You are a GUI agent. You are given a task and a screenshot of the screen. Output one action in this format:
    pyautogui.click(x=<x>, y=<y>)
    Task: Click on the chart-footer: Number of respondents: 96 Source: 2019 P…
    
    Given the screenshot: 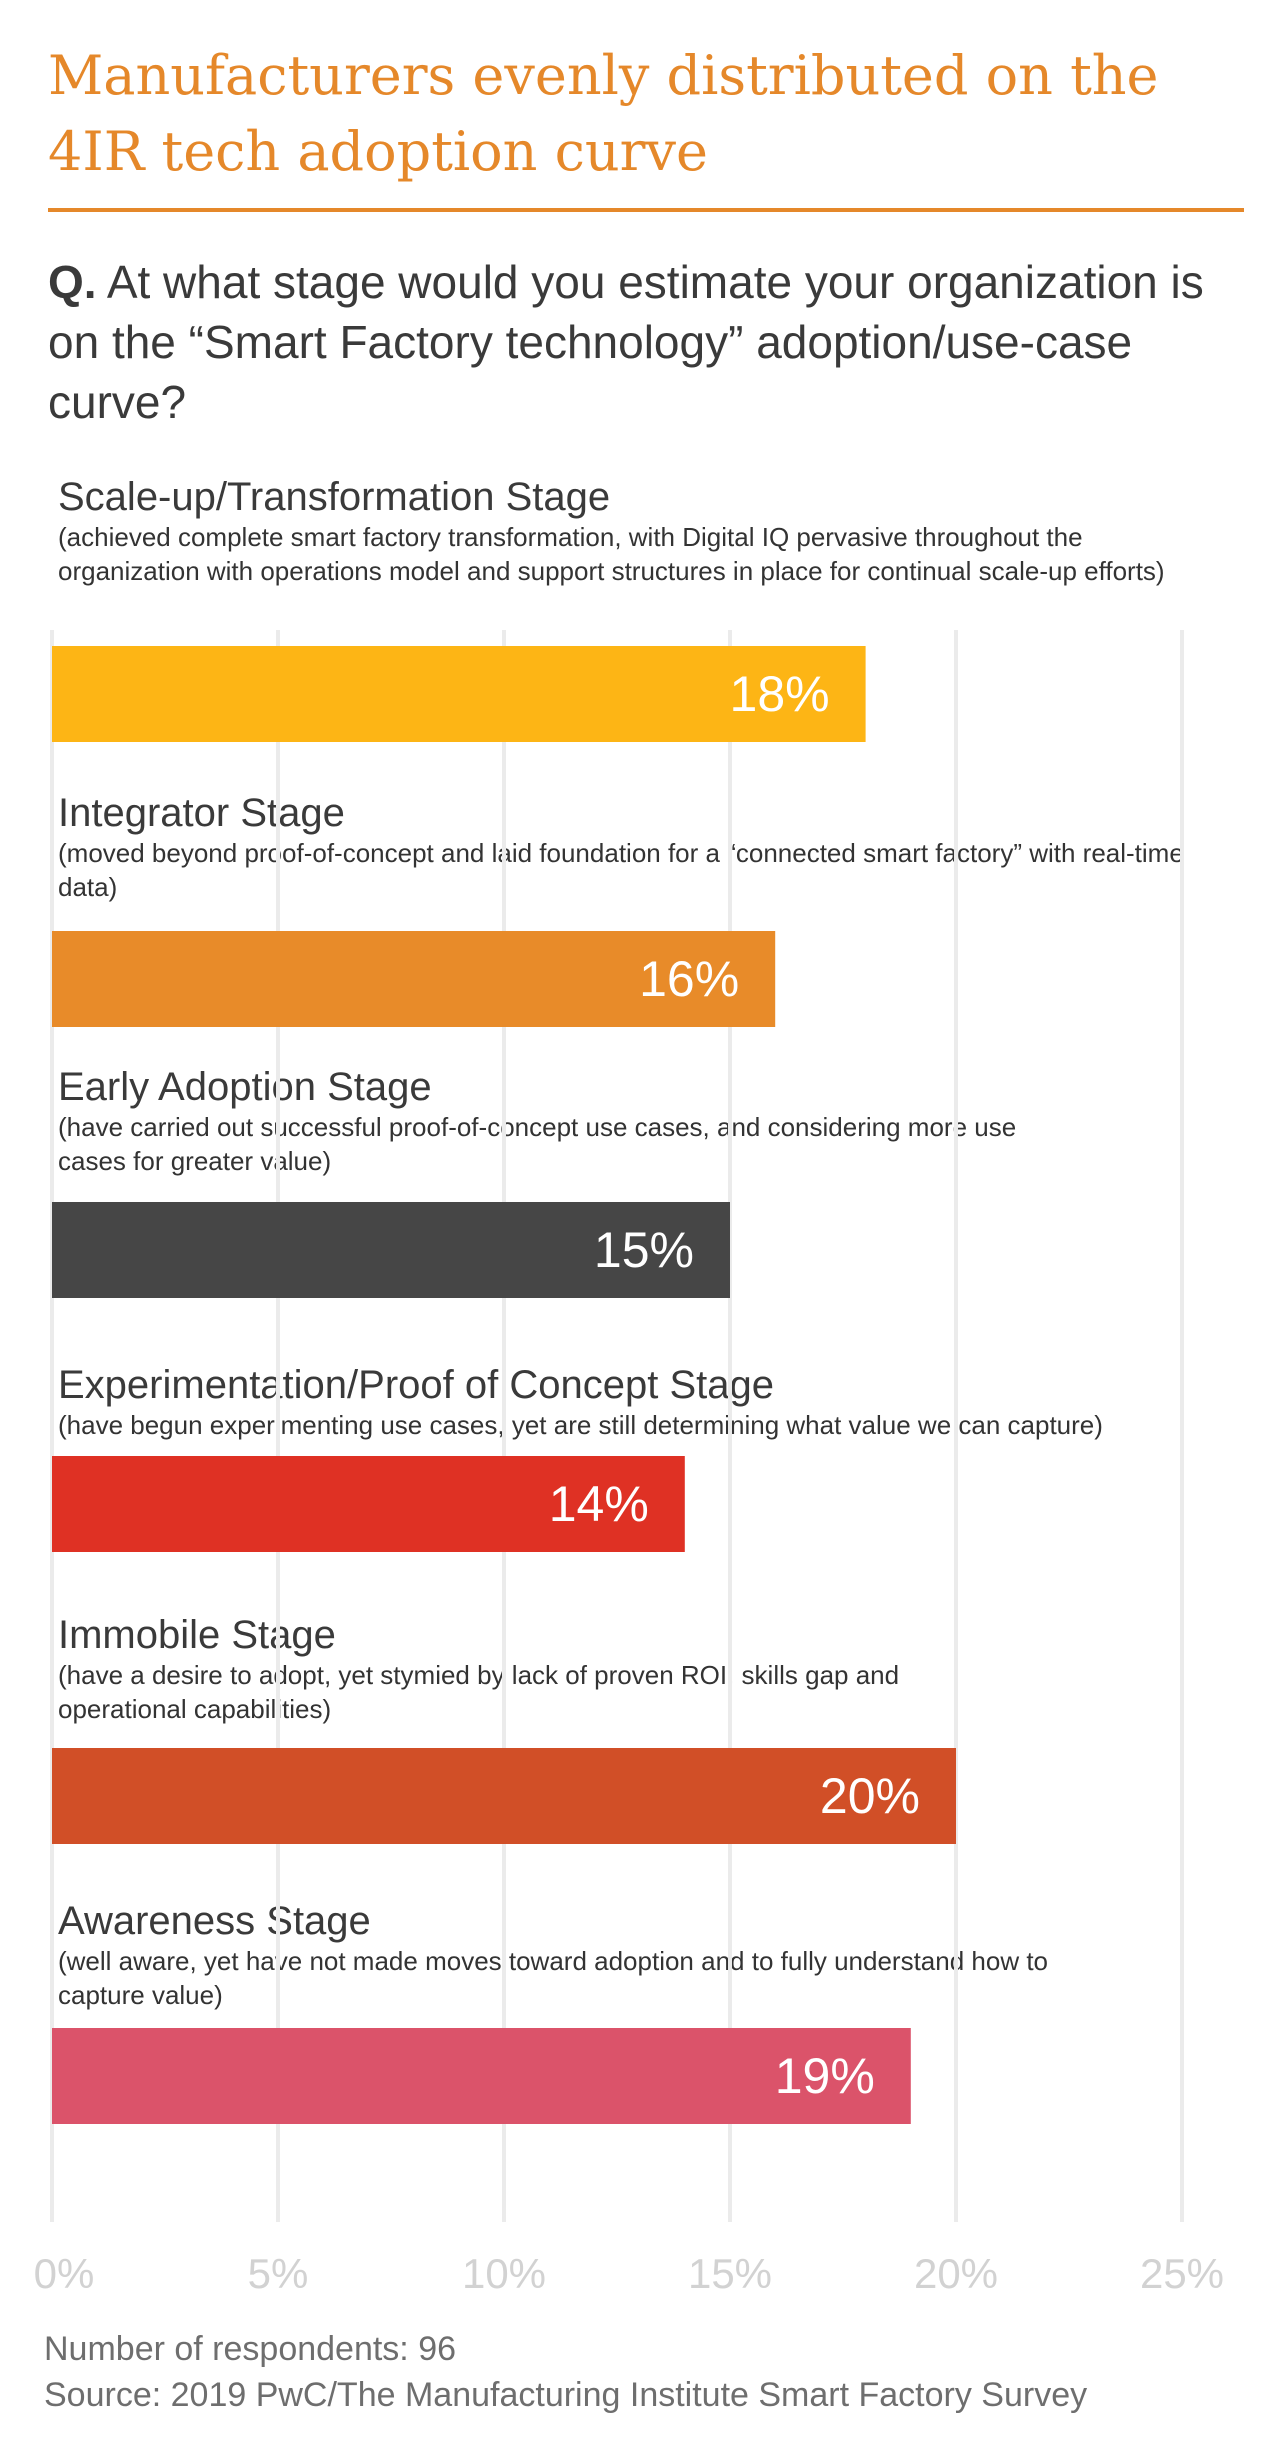 What is the action you would take?
    pyautogui.click(x=565, y=2372)
    